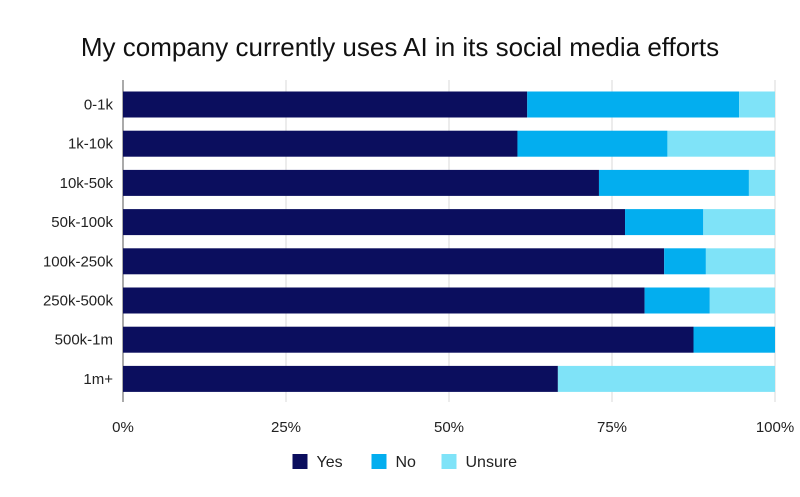  I want to click on x-tick-label: 100%, so click(775, 427).